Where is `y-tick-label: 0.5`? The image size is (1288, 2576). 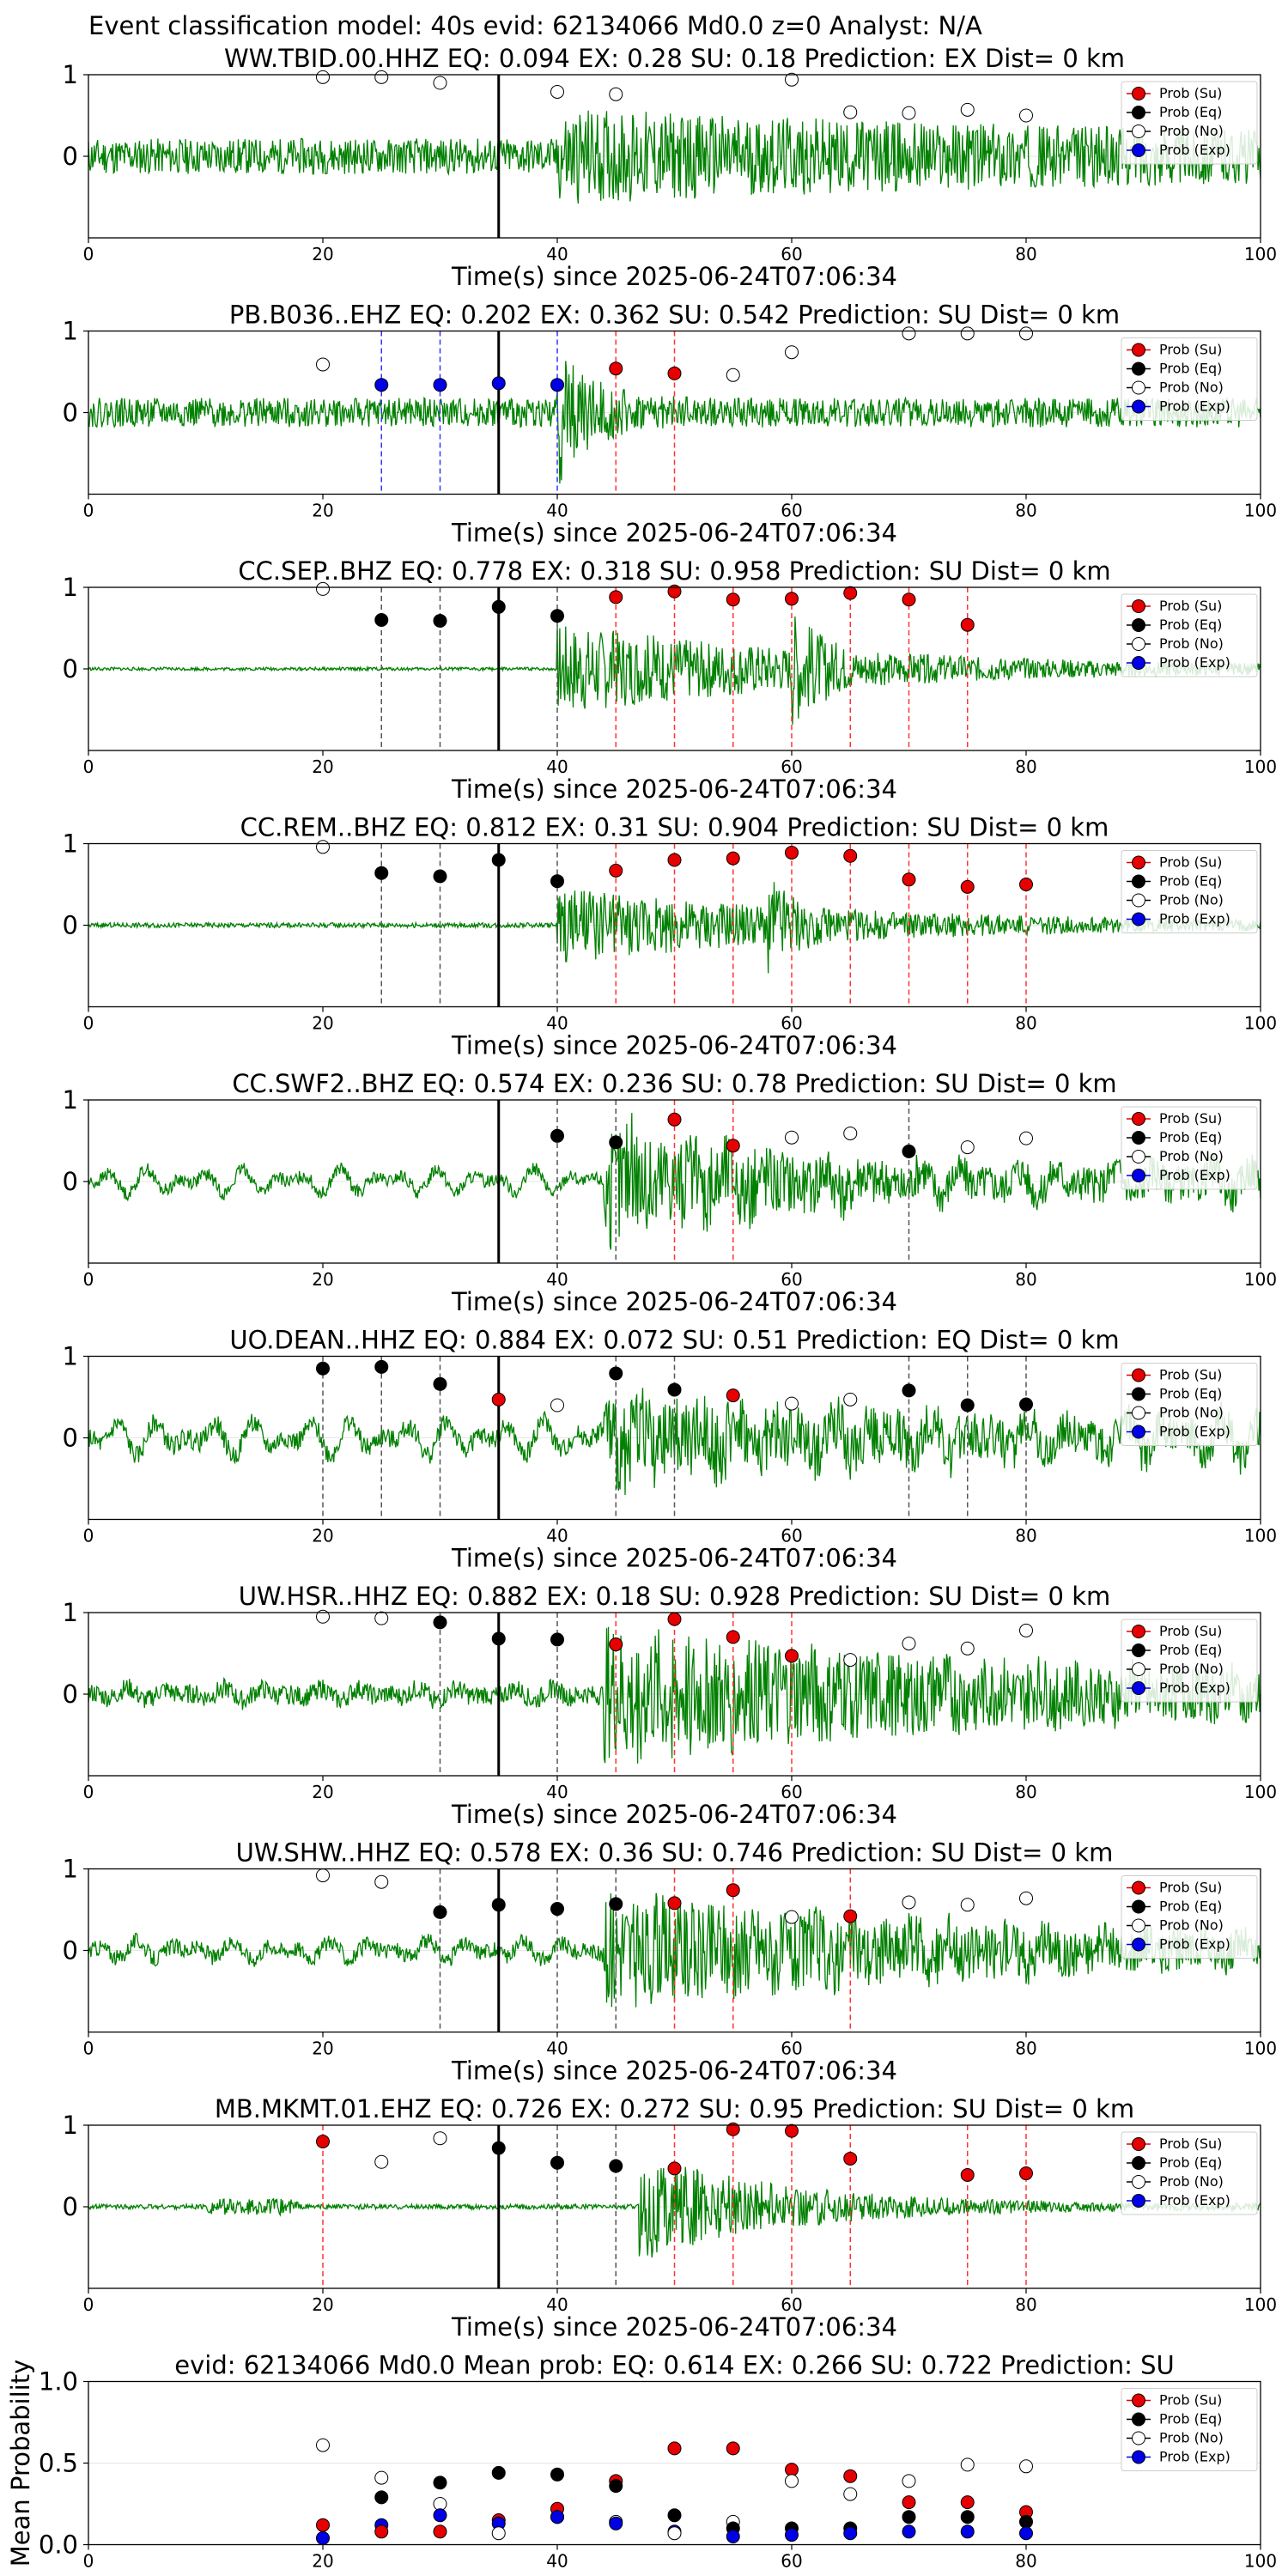 y-tick-label: 0.5 is located at coordinates (59, 2463).